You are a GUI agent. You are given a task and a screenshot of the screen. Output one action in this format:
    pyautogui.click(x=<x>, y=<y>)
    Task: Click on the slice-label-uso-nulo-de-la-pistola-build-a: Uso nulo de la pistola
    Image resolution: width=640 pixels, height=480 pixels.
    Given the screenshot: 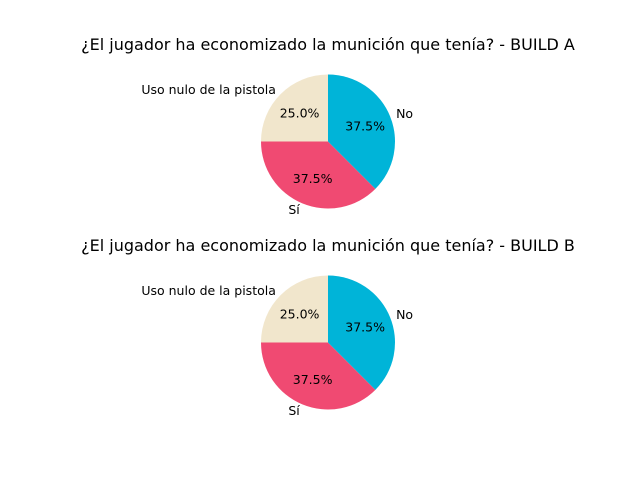 What is the action you would take?
    pyautogui.click(x=208, y=89)
    